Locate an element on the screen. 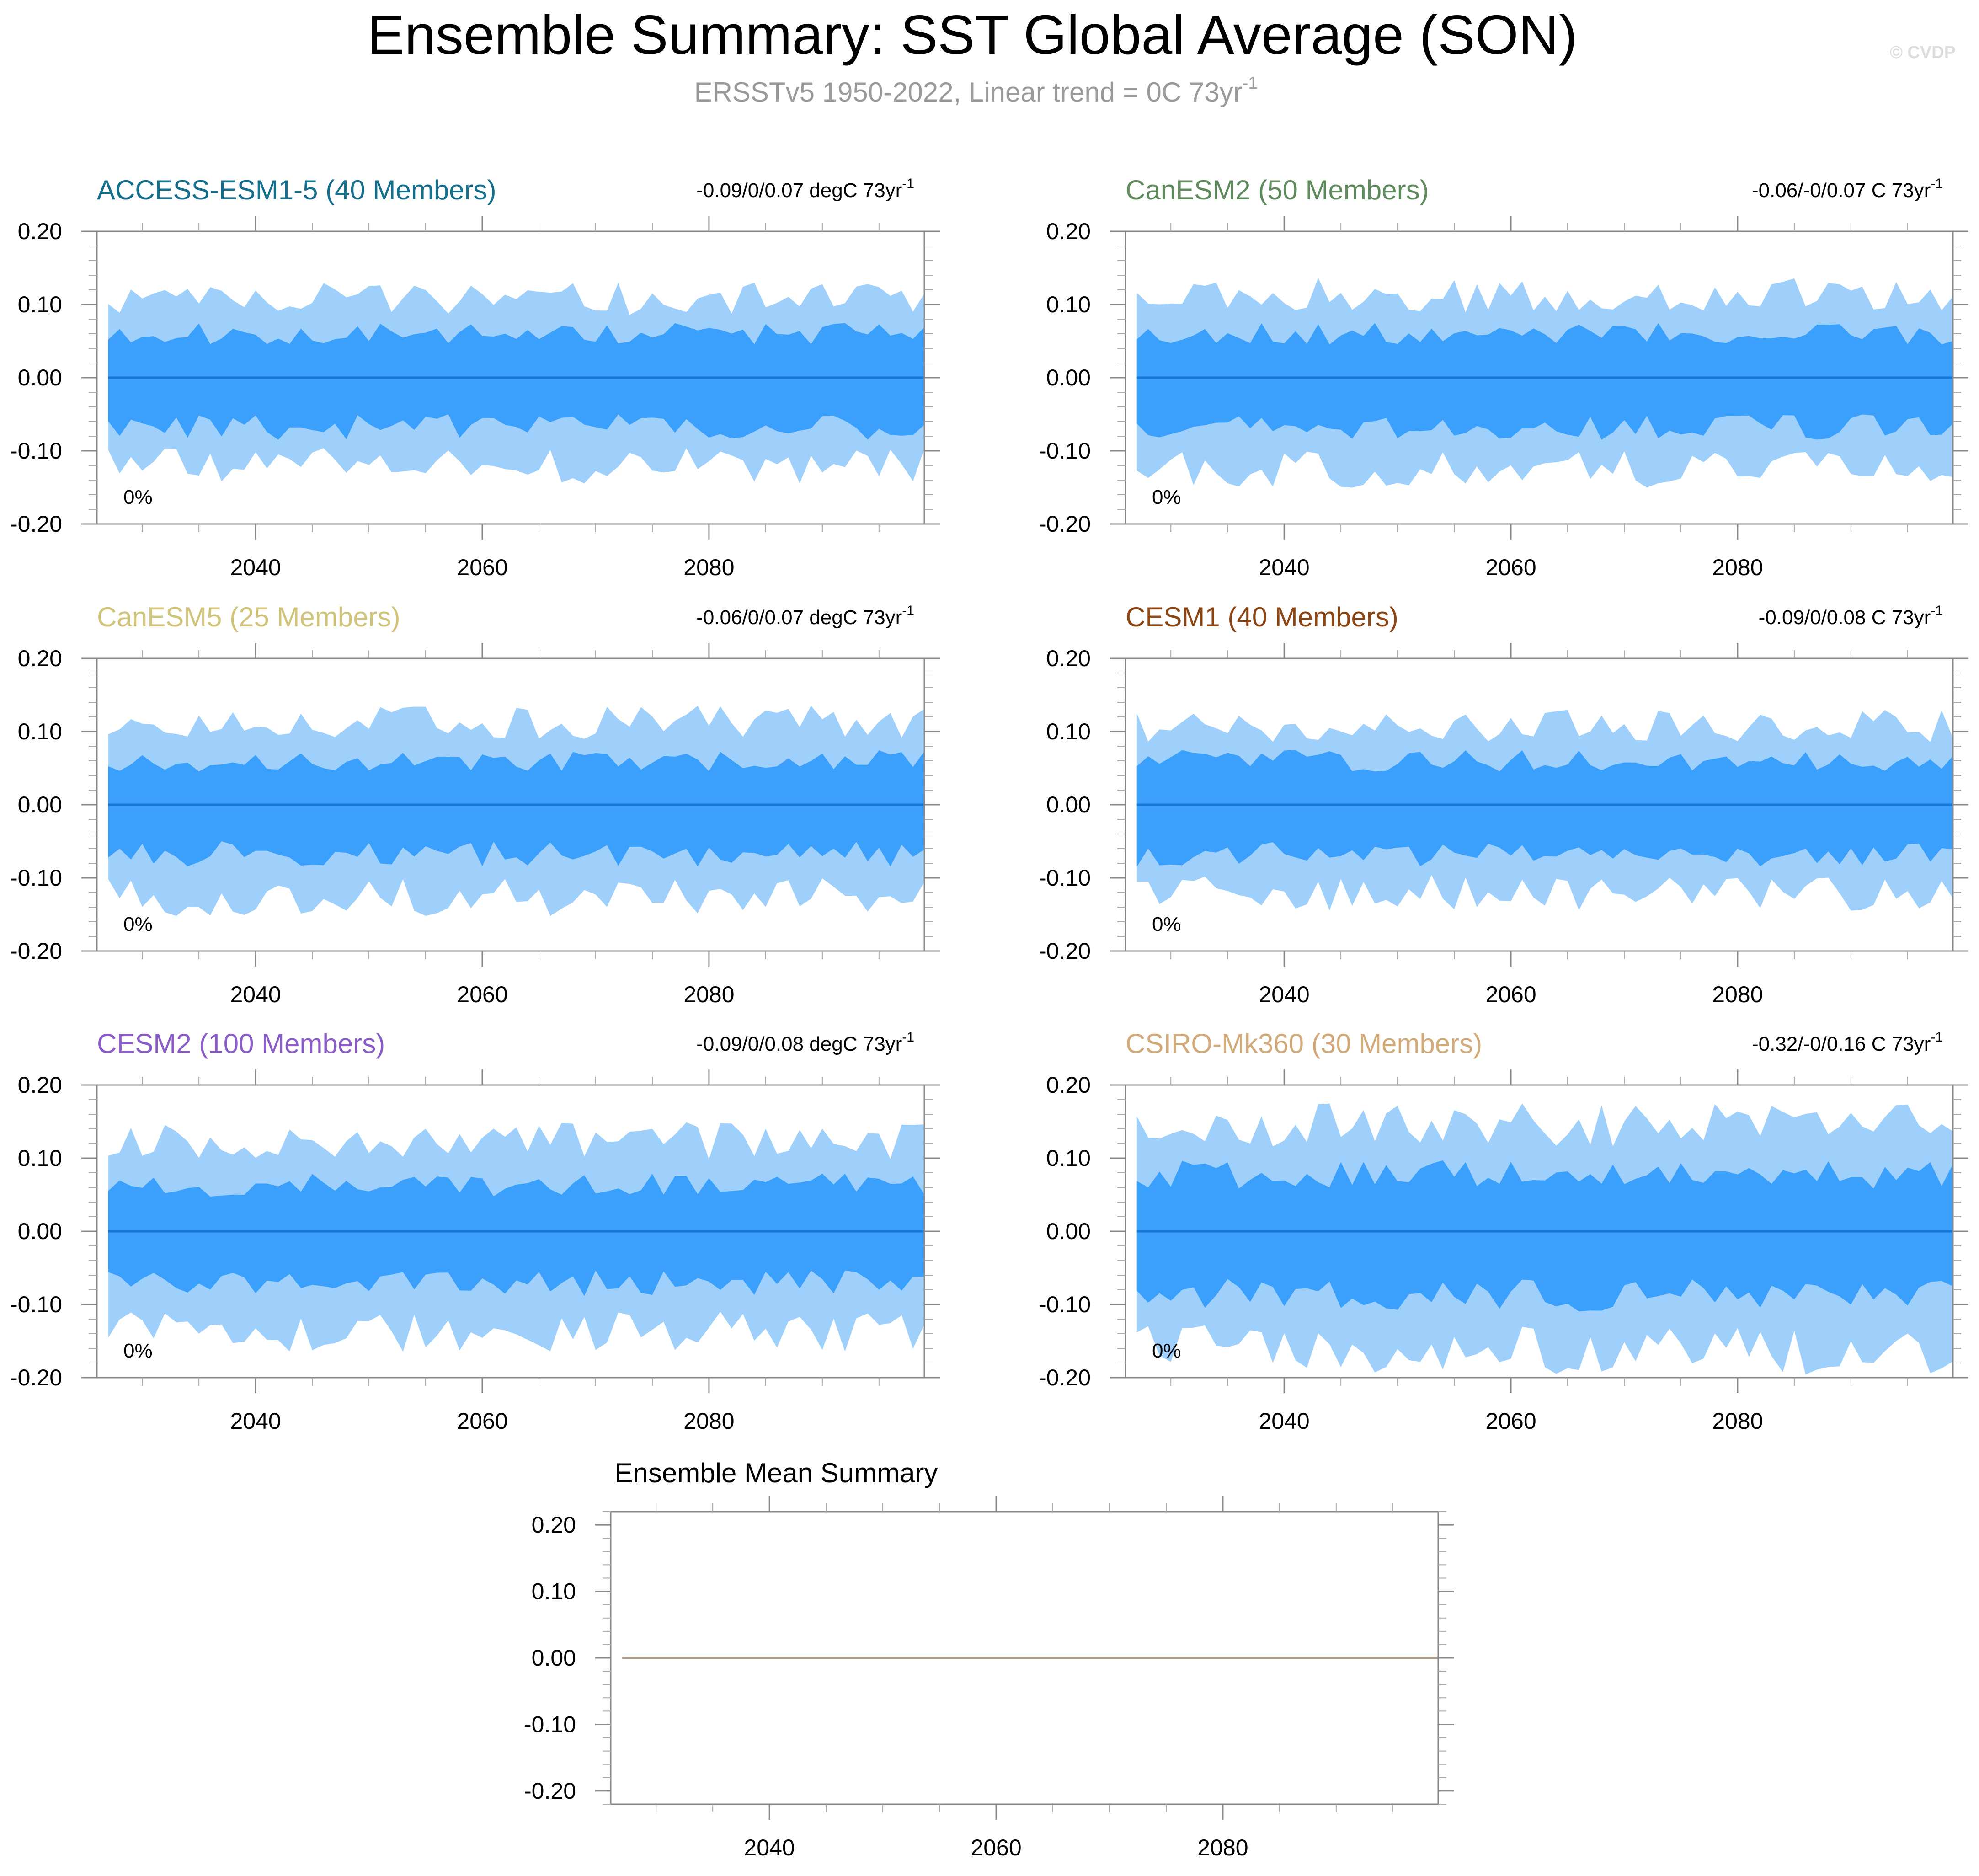  panel-title: CSIRO-Mk360 (30 Members) is located at coordinates (1304, 1043).